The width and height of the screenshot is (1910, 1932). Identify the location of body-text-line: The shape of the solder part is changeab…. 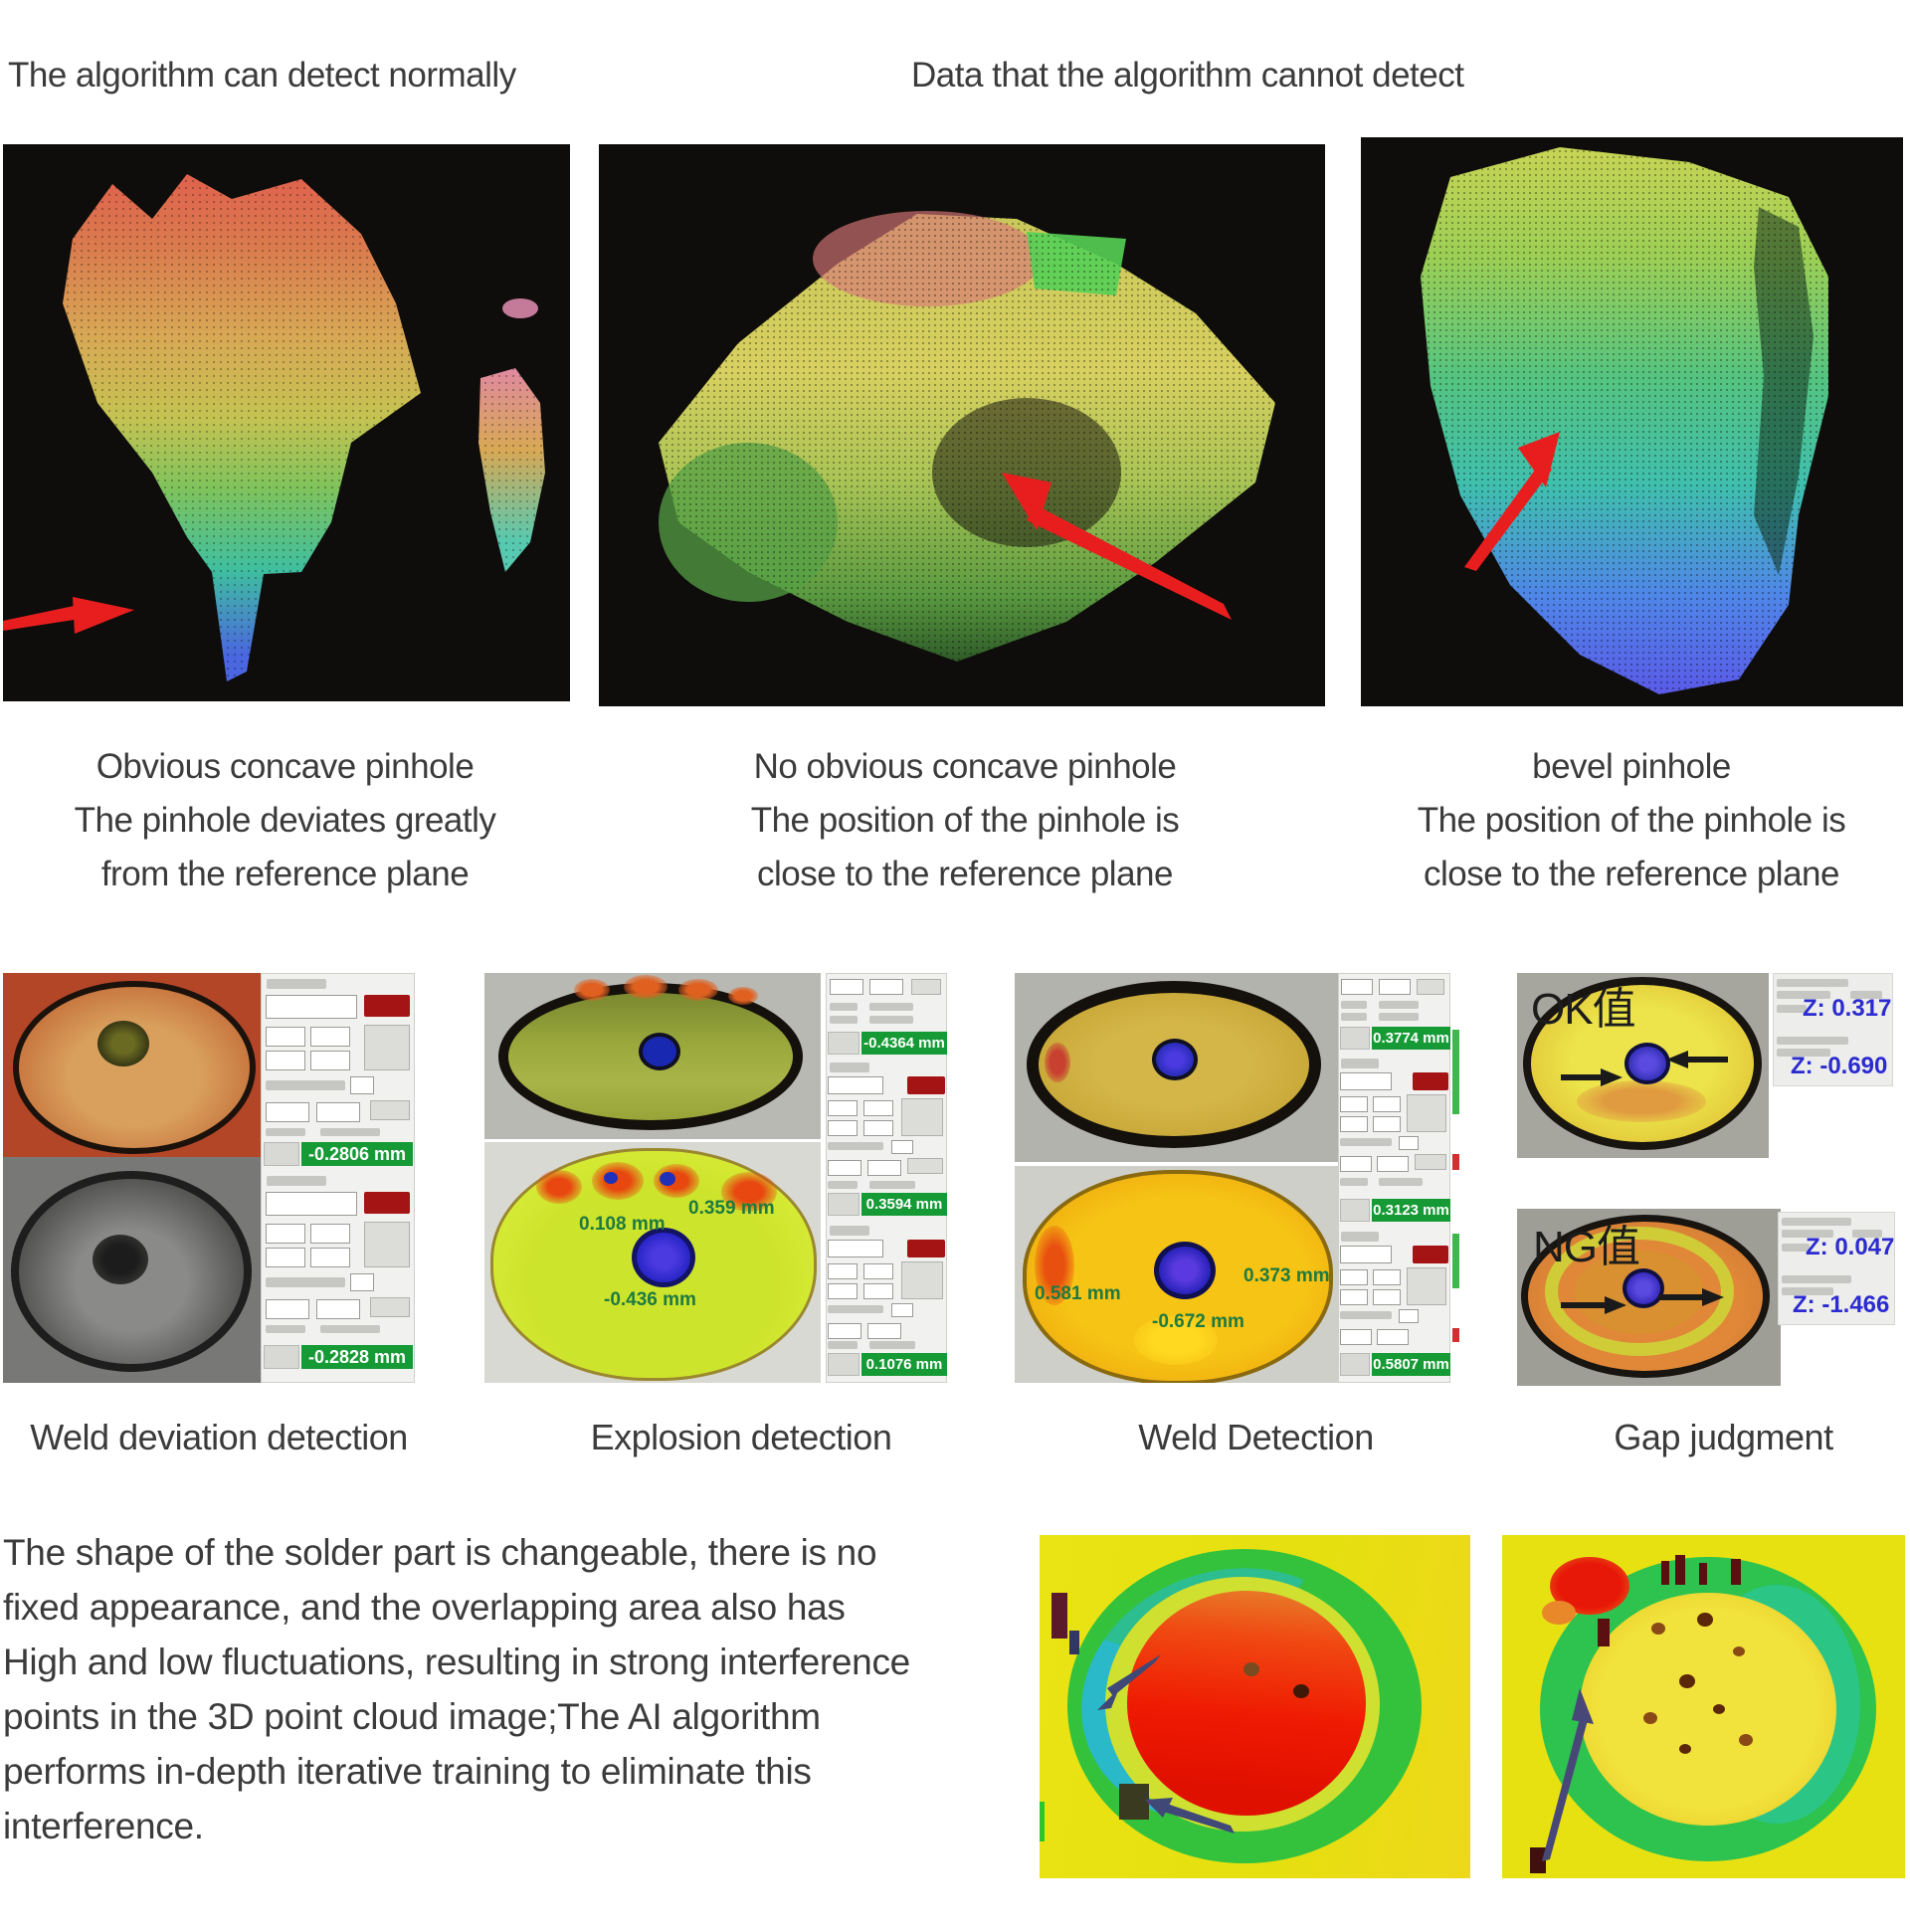
(440, 1552).